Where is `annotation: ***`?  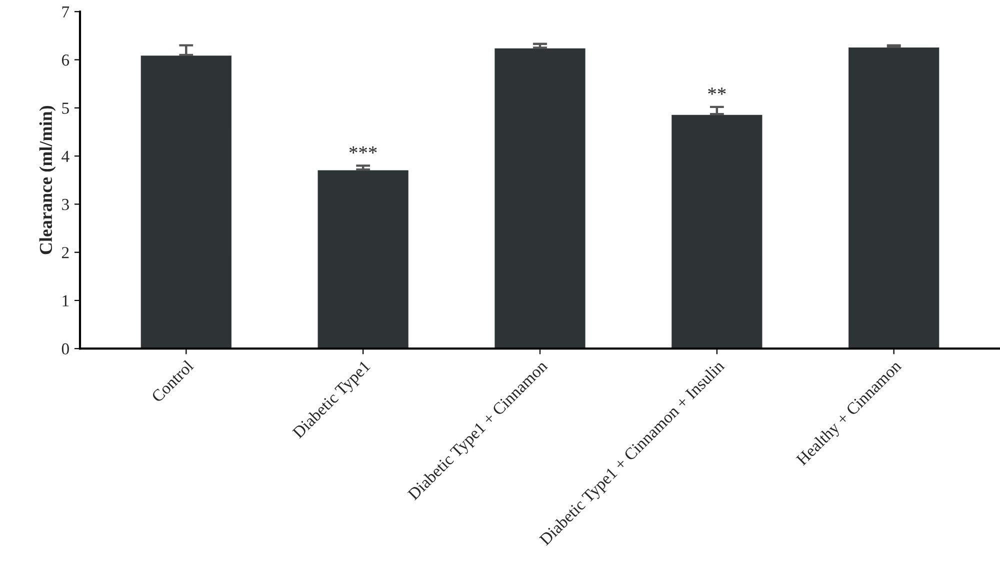 annotation: *** is located at coordinates (363, 150).